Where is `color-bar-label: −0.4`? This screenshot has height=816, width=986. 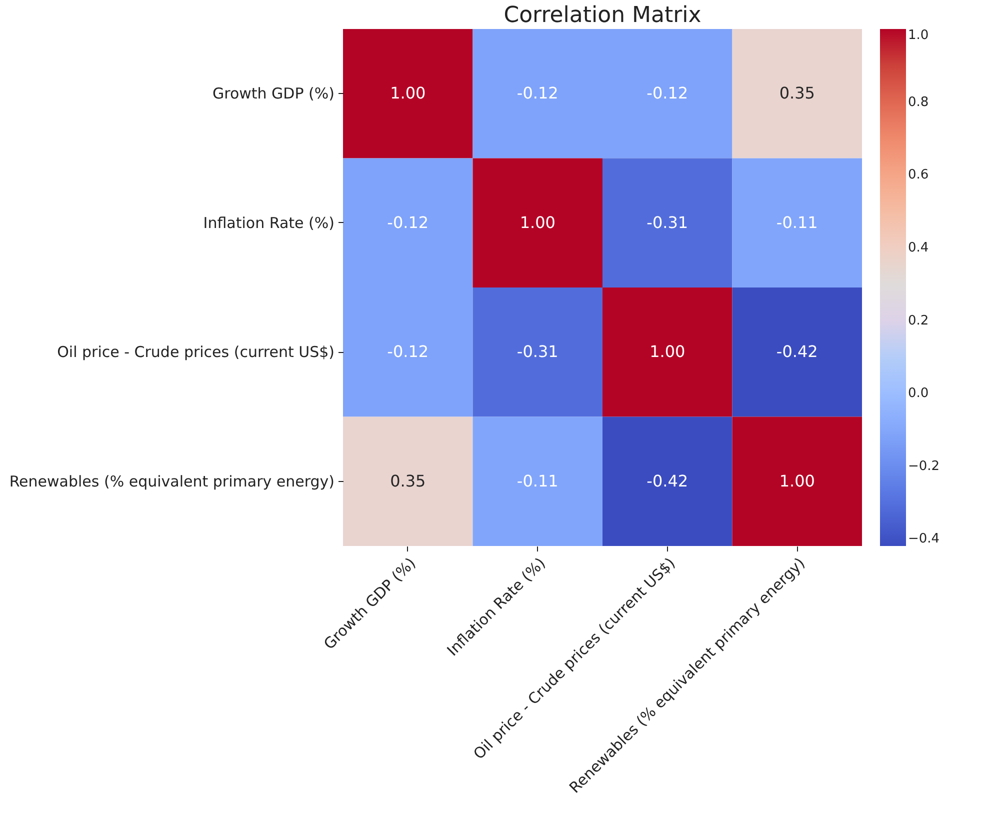 color-bar-label: −0.4 is located at coordinates (924, 539).